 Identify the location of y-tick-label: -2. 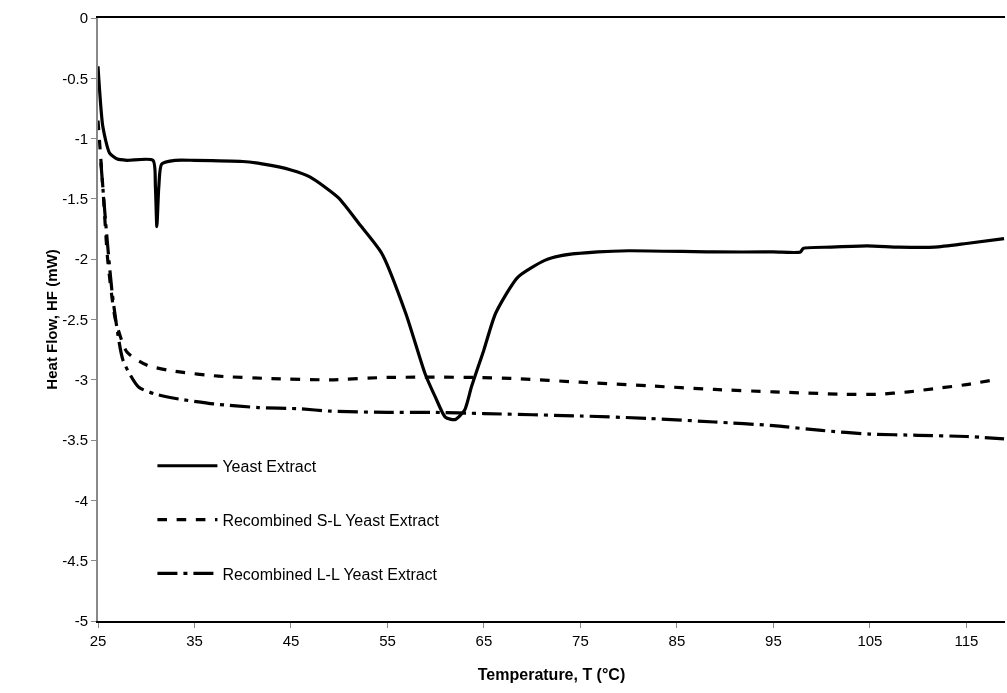
(81, 259).